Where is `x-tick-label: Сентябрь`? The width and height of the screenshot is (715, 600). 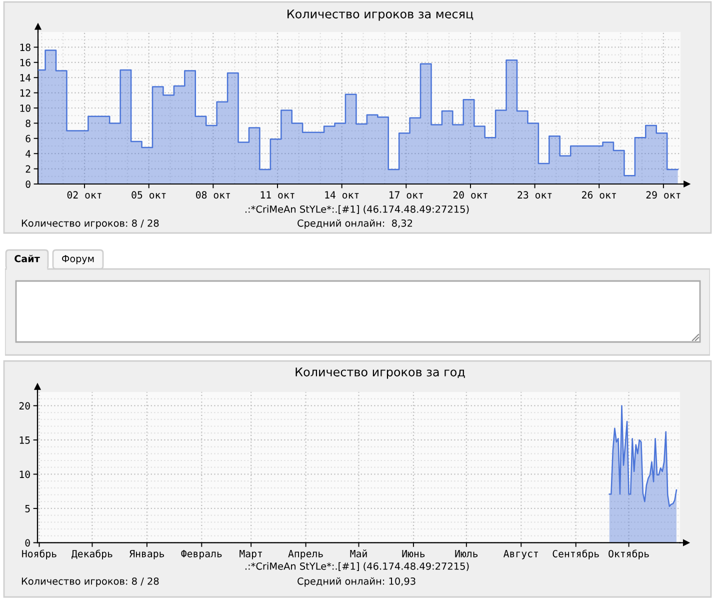 x-tick-label: Сентябрь is located at coordinates (575, 555).